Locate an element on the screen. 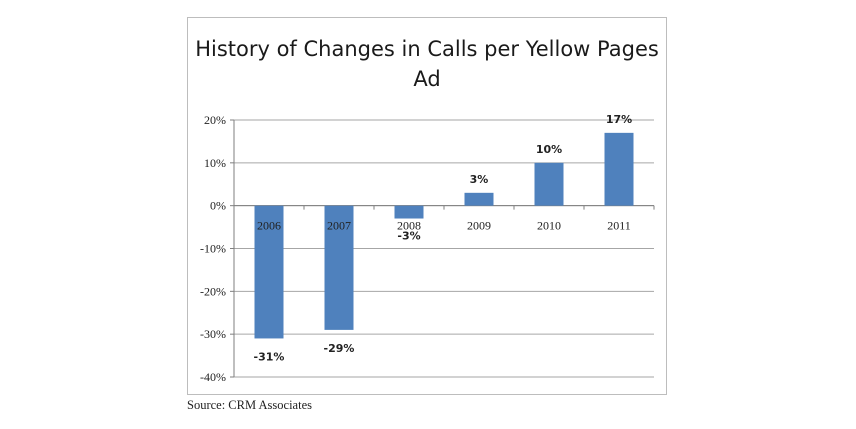 The image size is (856, 429). x-tick-label: 2007 is located at coordinates (339, 226).